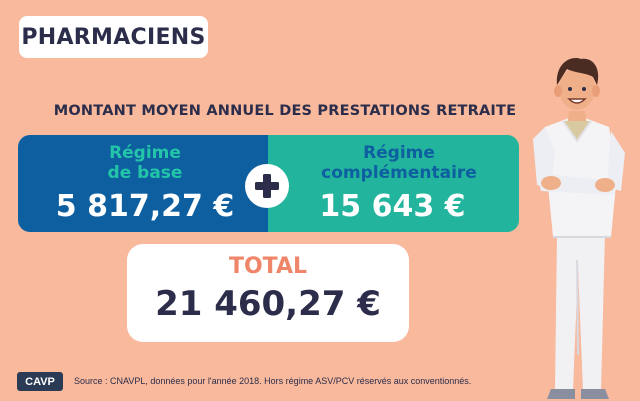 The image size is (640, 401). I want to click on regime-base-label-line2: de base, so click(145, 173).